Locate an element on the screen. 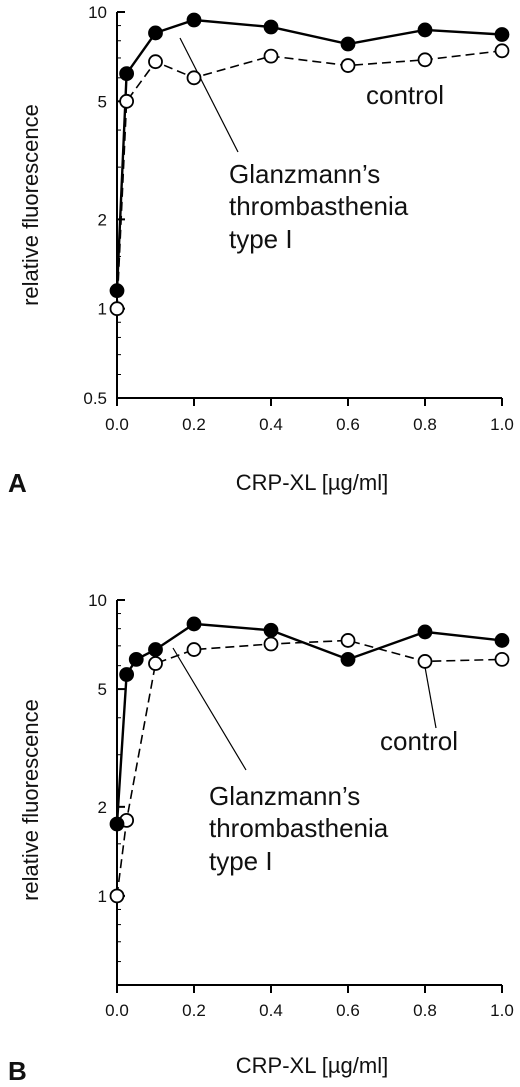 The width and height of the screenshot is (520, 1087). y-tick-label: 0.5 is located at coordinates (95, 398).